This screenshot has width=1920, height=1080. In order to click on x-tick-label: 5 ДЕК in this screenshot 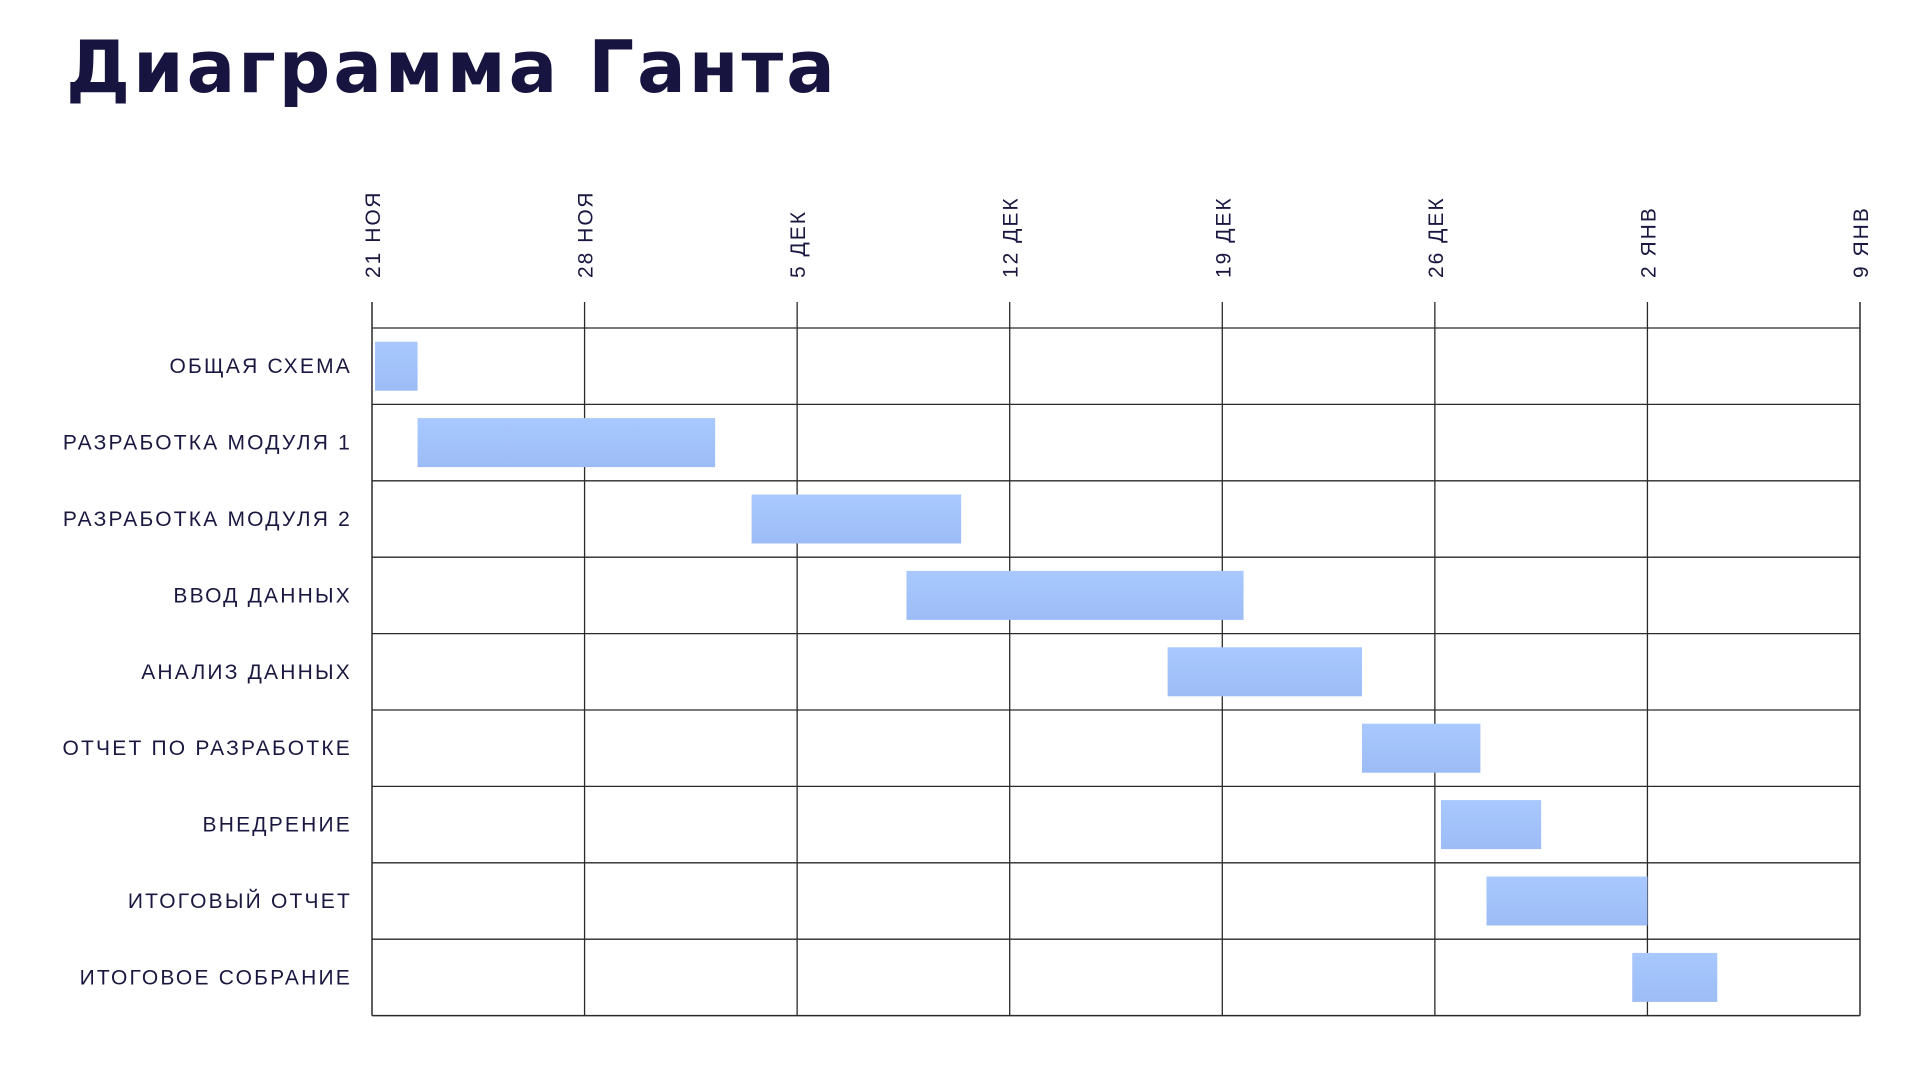, I will do `click(798, 244)`.